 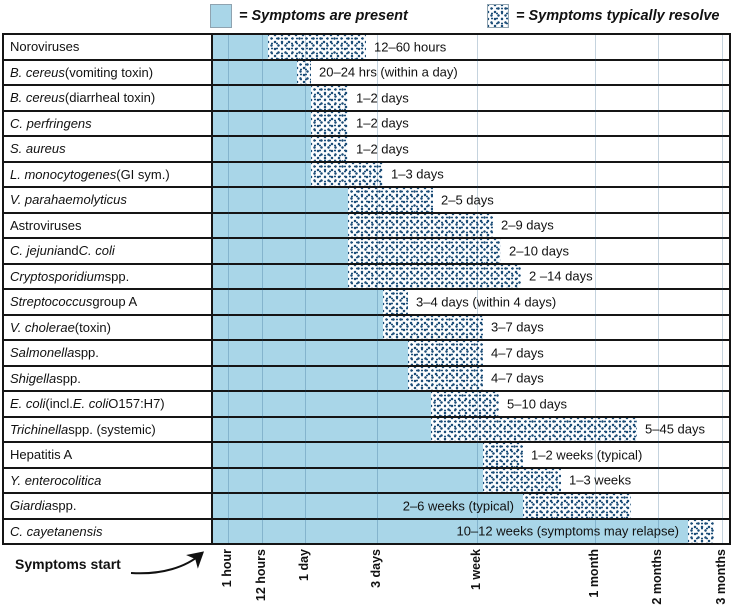 What do you see at coordinates (675, 429) in the screenshot?
I see `duration-annotation: 5–45 days` at bounding box center [675, 429].